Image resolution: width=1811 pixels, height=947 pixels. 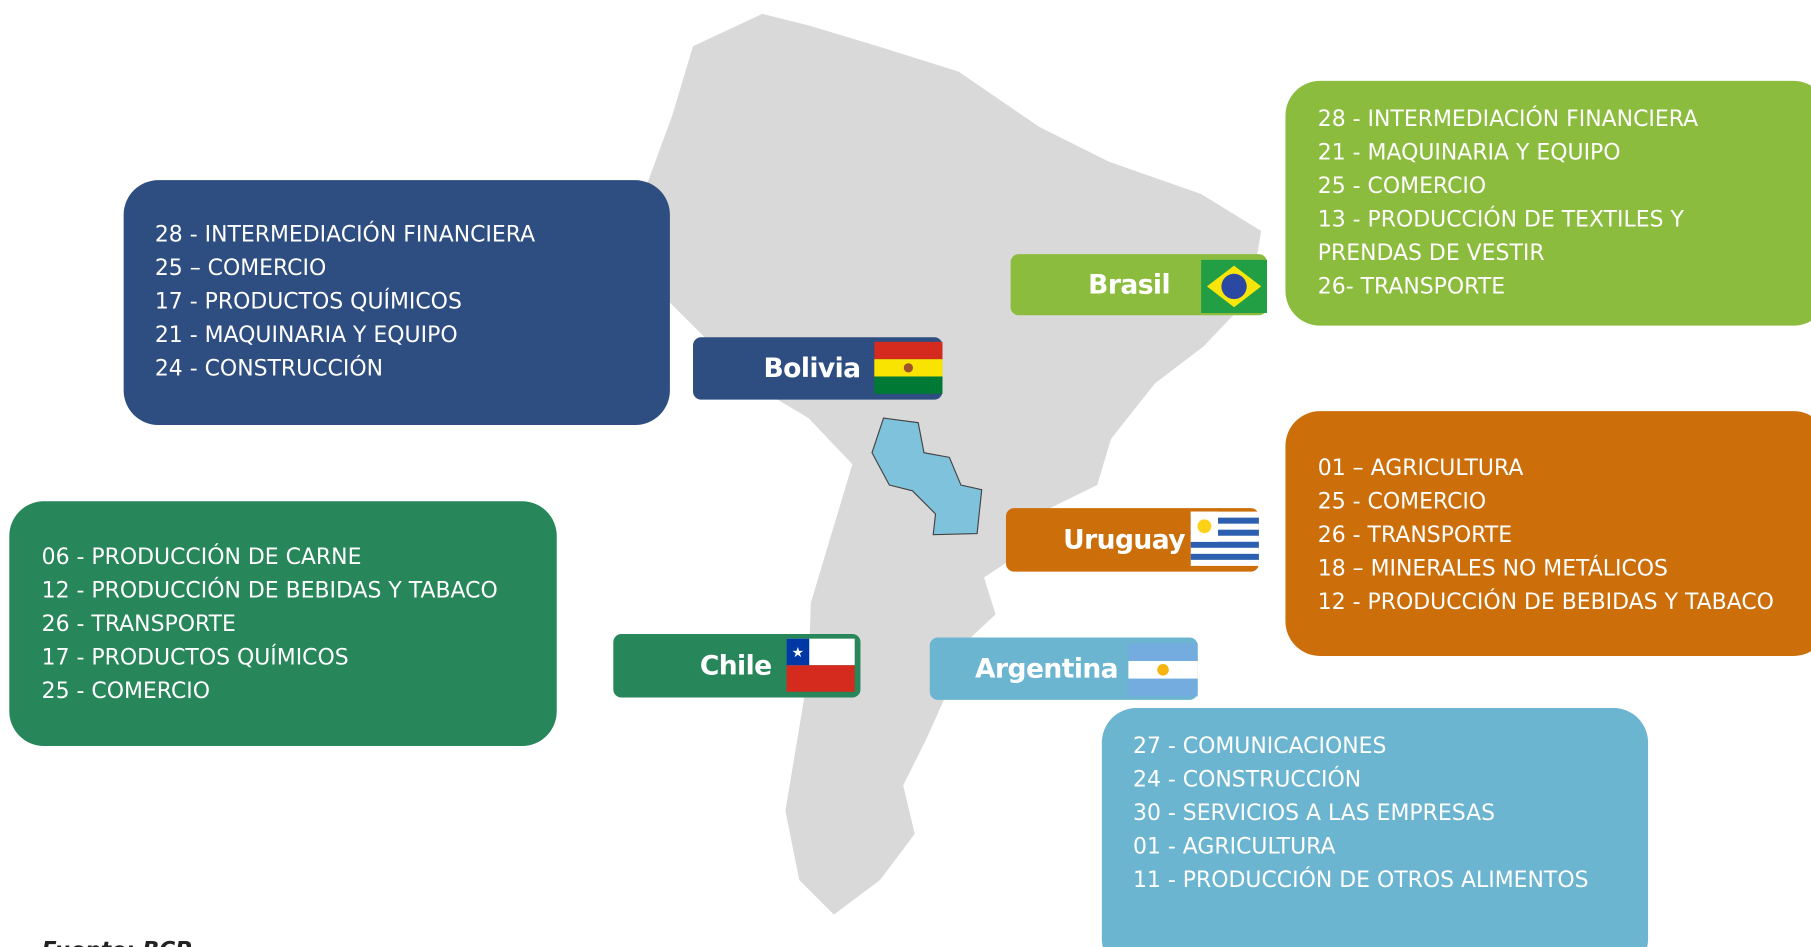 I want to click on sector-item: 01 – AGRICULTURA, so click(x=1421, y=468).